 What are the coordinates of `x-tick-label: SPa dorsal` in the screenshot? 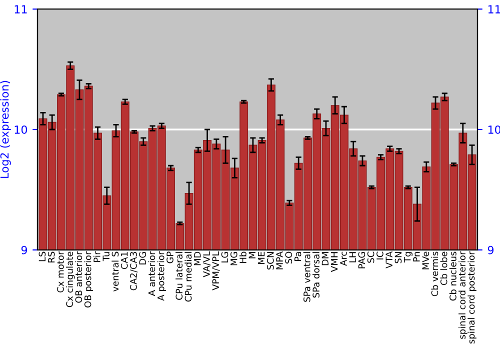 It's located at (316, 275).